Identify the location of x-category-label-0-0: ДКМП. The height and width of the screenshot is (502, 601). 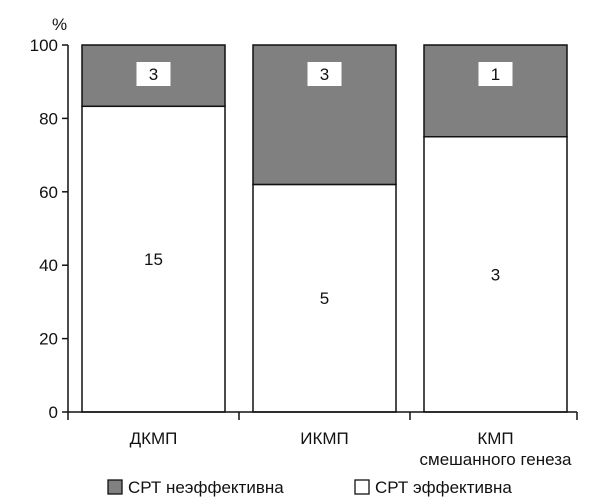
(154, 438).